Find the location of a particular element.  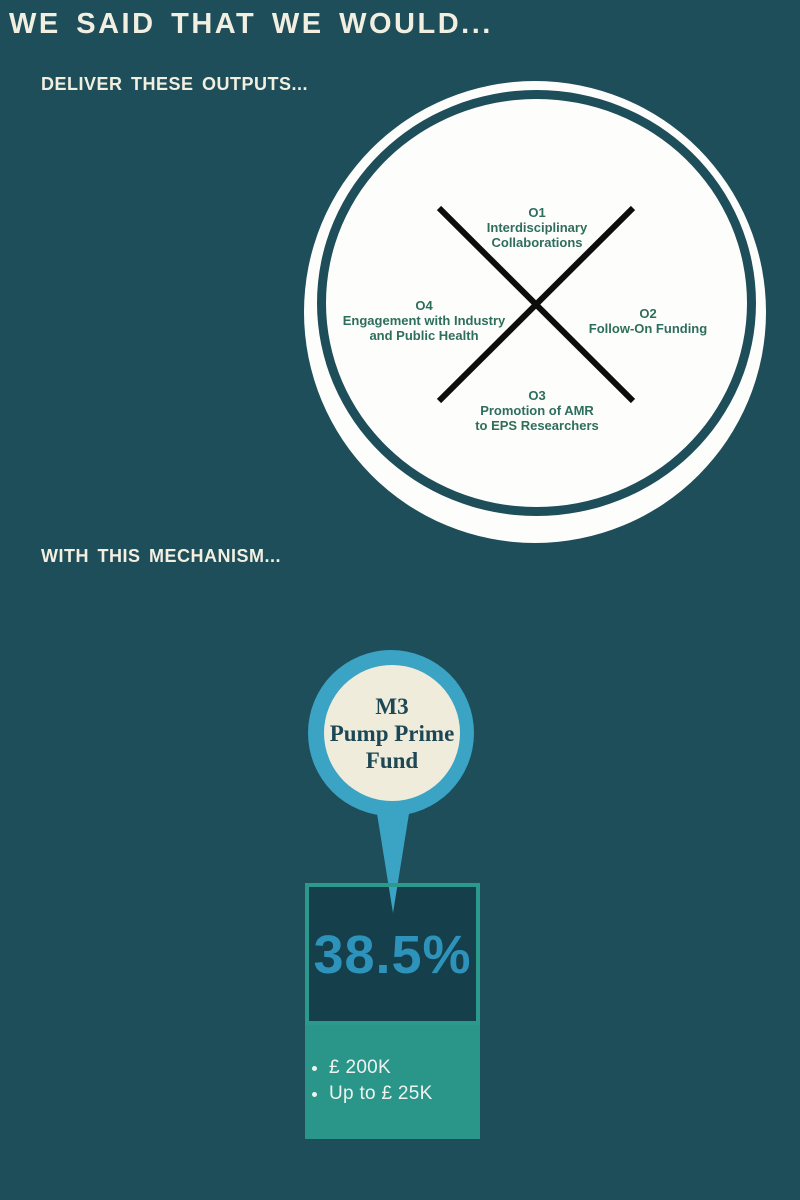

pin-face: M3 Pump Prime Fund is located at coordinates (392, 733).